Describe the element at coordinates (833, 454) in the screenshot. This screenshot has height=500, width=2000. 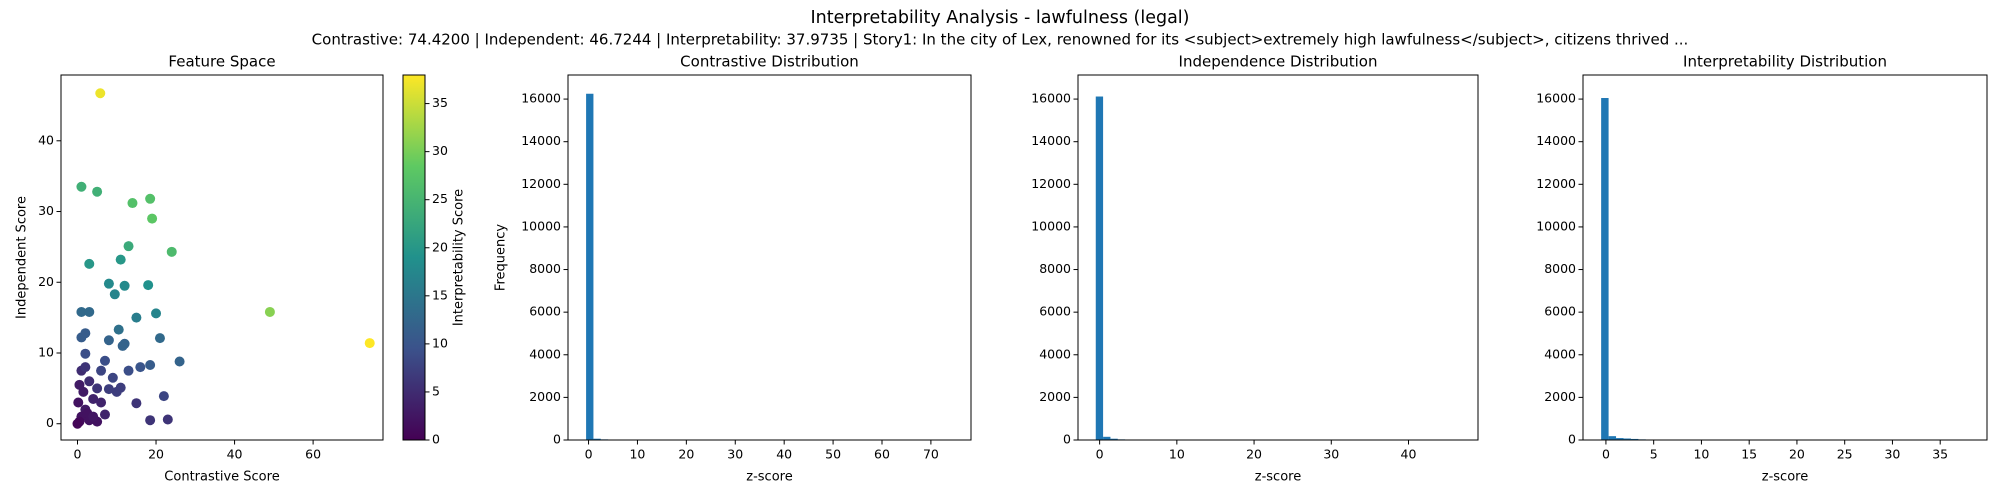
I see `x-tick-label: 50` at that location.